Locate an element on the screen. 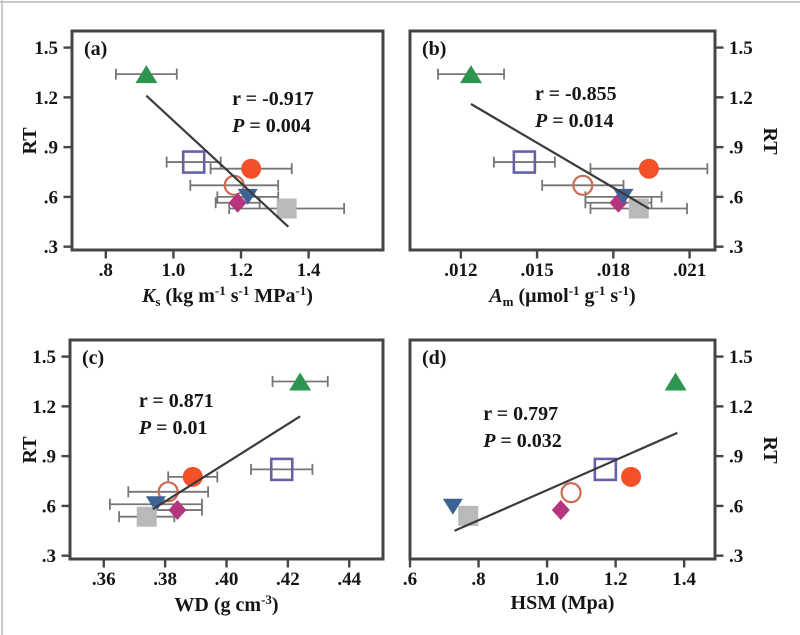 The width and height of the screenshot is (800, 635). stats-annotation-d: r = 0.797 P = 0.032 is located at coordinates (522, 428).